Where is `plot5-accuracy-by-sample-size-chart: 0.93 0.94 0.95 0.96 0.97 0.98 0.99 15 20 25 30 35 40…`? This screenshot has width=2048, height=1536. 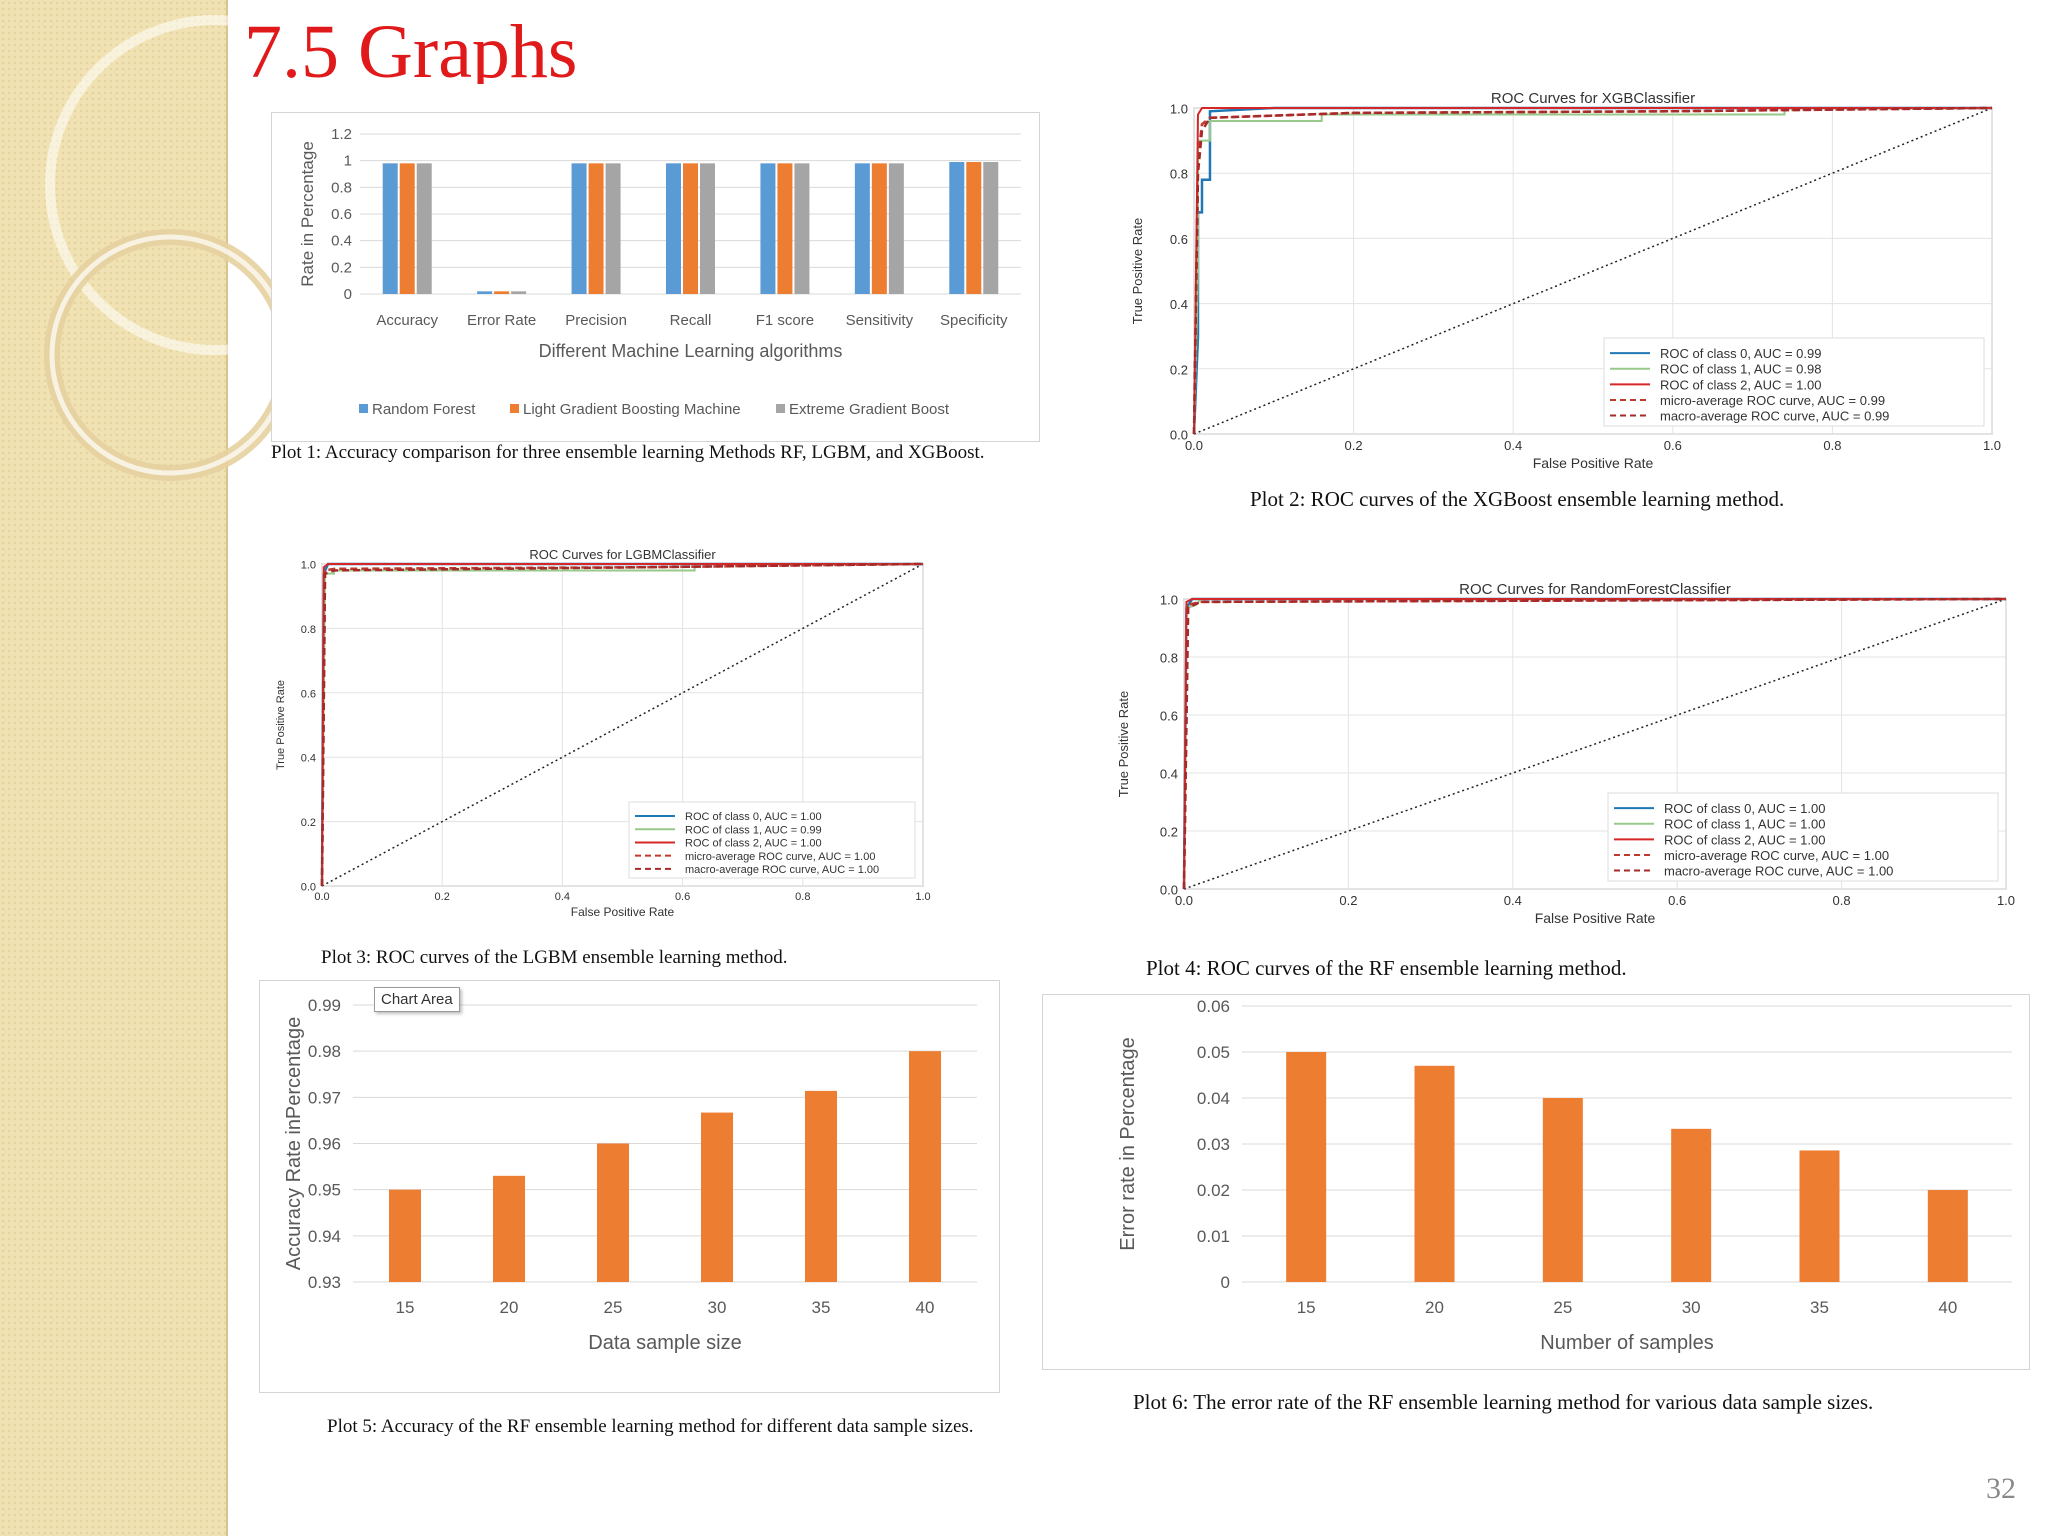 plot5-accuracy-by-sample-size-chart: 0.93 0.94 0.95 0.96 0.97 0.98 0.99 15 20 25 30 35 40… is located at coordinates (630, 1175).